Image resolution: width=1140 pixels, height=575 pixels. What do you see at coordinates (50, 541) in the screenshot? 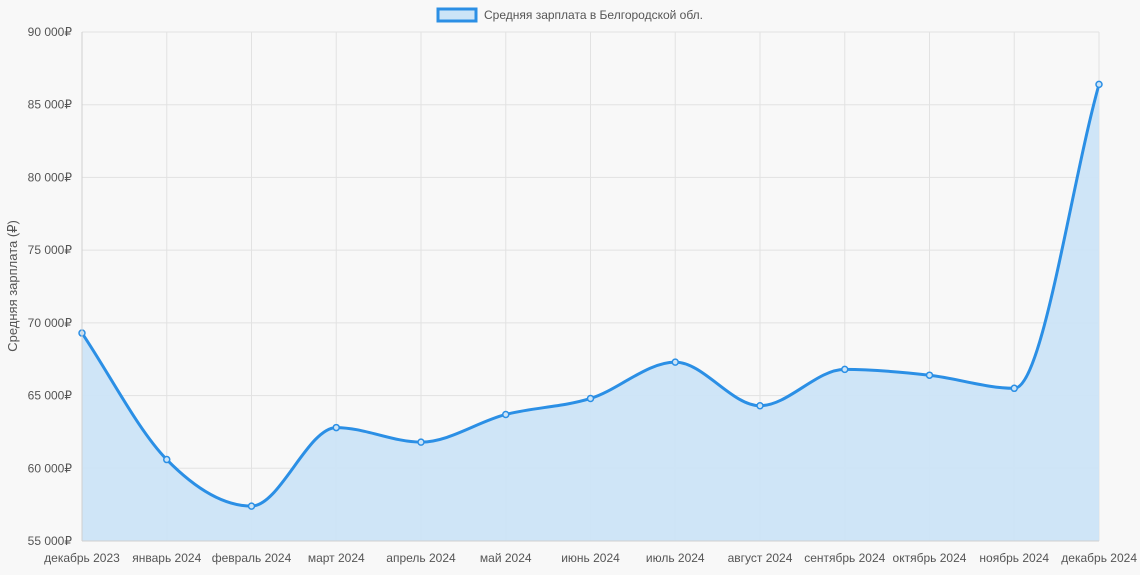
I see `y-tick-label: 55 000₽` at bounding box center [50, 541].